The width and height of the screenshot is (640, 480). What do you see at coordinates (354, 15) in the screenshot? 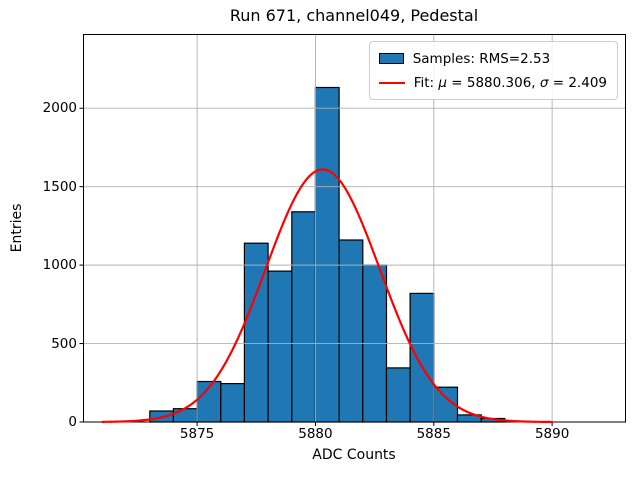
I see `chart-title: Run 671, channel049, Pedestal` at bounding box center [354, 15].